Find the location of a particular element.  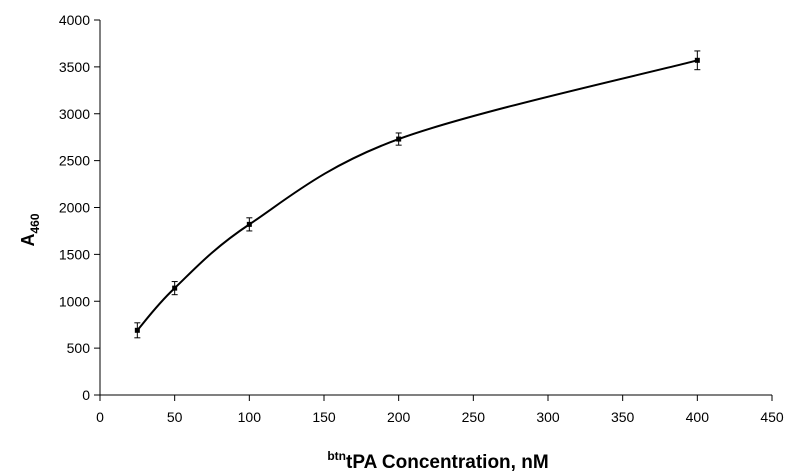

y-axis-ticks: 0 500 1000 1500 2000 2500 3000 3500 4000 is located at coordinates (79, 207).